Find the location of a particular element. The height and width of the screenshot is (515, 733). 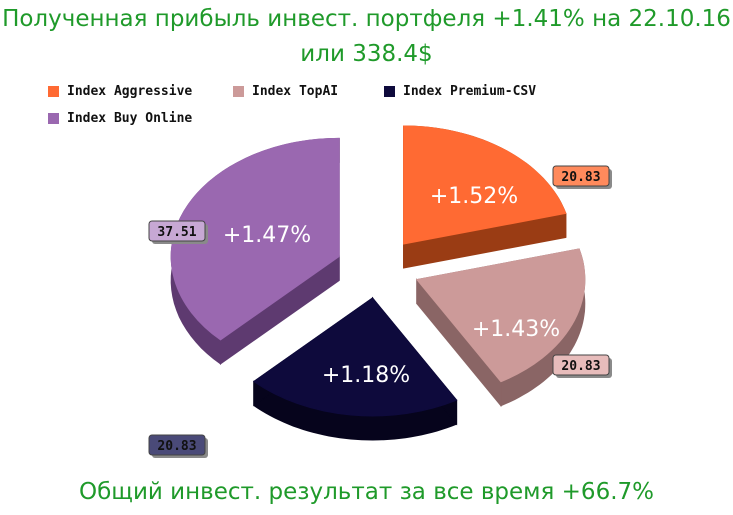

legend-item-buy-online: Index Buy Online is located at coordinates (120, 118).